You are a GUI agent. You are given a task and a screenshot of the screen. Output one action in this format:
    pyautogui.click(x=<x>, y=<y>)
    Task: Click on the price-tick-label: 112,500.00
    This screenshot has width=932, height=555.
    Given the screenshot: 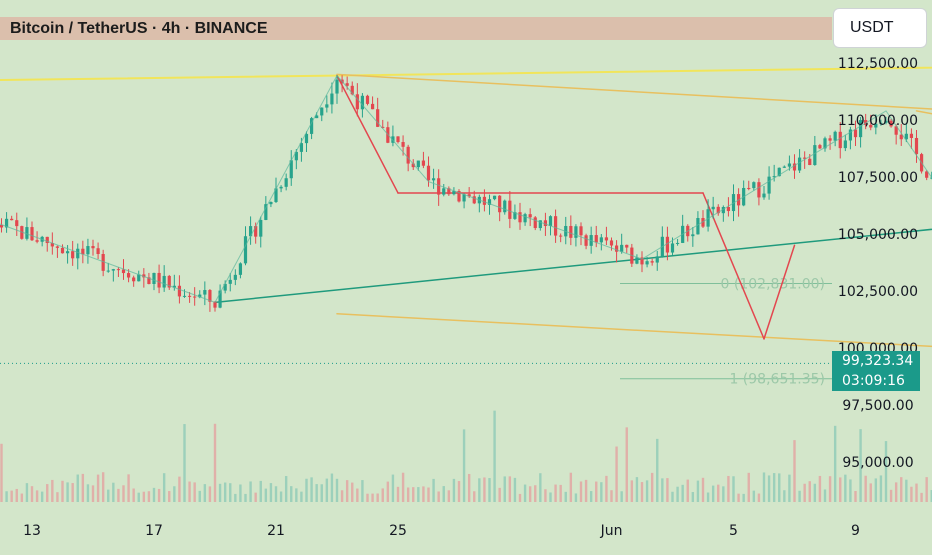 What is the action you would take?
    pyautogui.click(x=878, y=64)
    